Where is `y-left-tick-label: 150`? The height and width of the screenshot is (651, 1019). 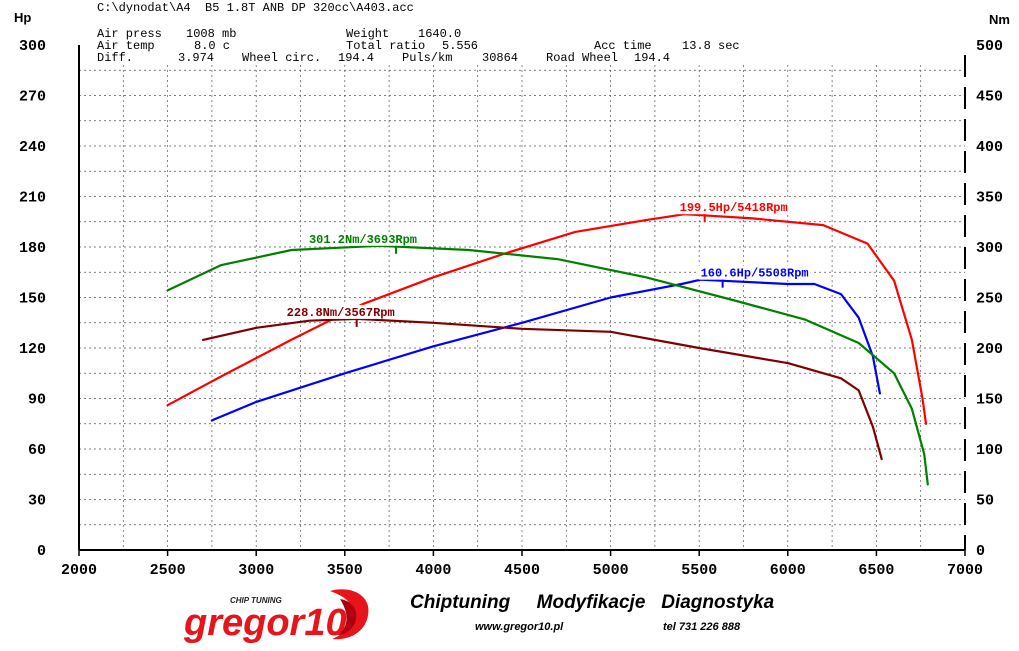 y-left-tick-label: 150 is located at coordinates (32, 299).